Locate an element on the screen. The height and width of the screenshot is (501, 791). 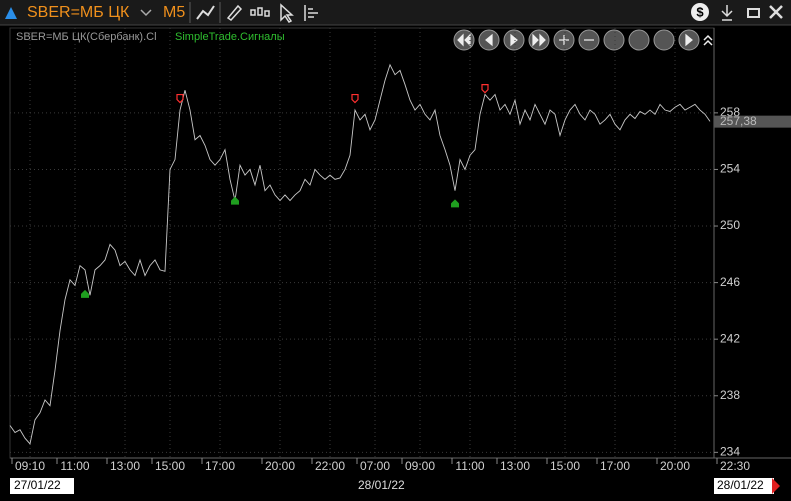
x-tick-label: 09:00 is located at coordinates (420, 466).